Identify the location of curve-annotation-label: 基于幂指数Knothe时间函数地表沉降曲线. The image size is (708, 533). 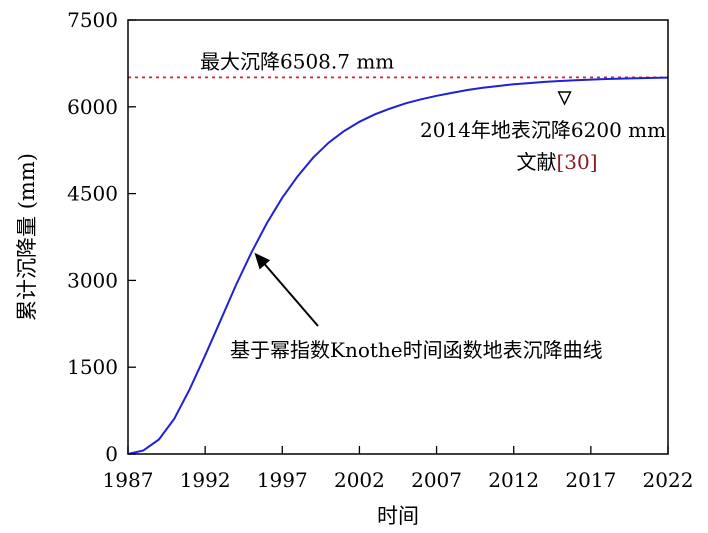
(416, 350).